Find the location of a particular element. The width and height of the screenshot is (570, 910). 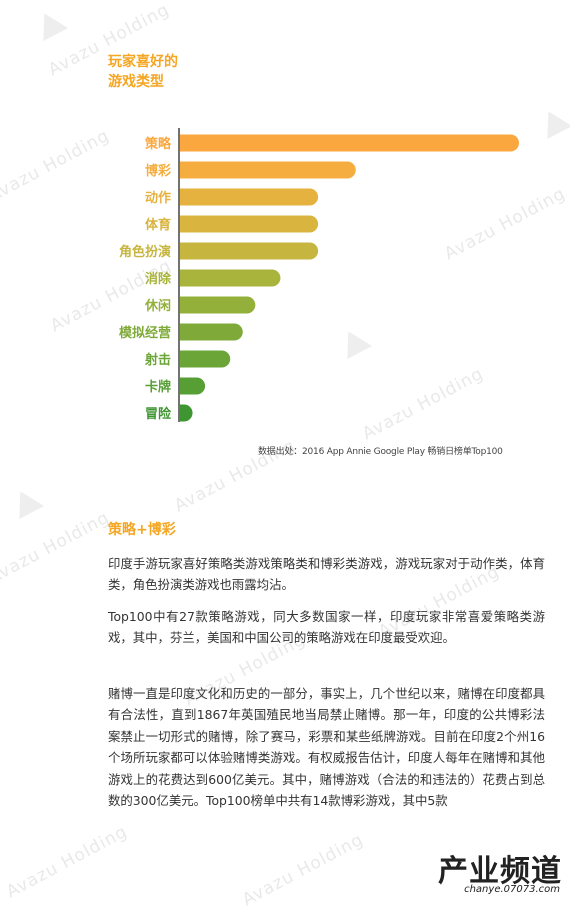

chart-title-line-1: 玩家喜好的 is located at coordinates (143, 62).